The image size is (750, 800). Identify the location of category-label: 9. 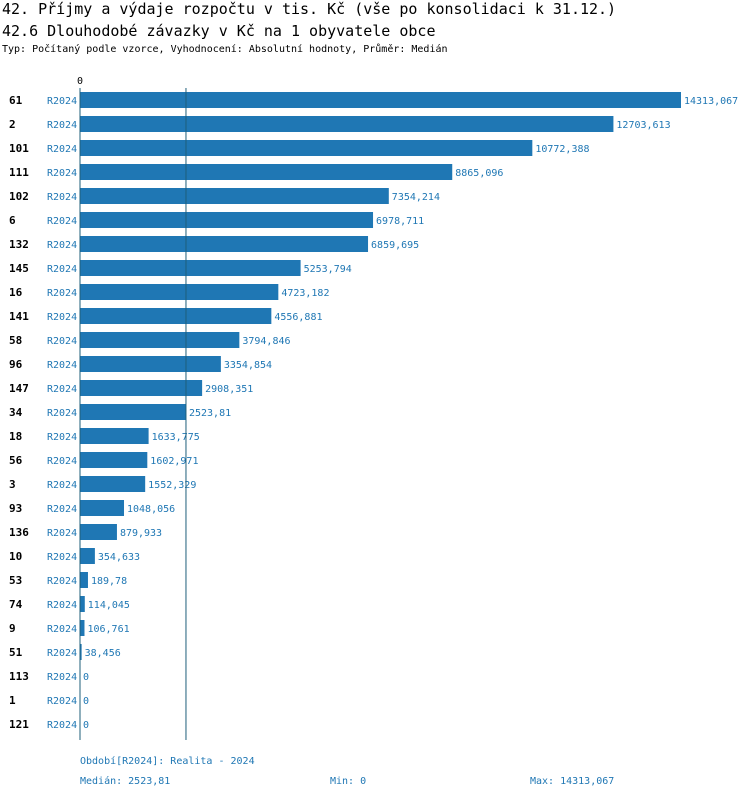
(12, 628).